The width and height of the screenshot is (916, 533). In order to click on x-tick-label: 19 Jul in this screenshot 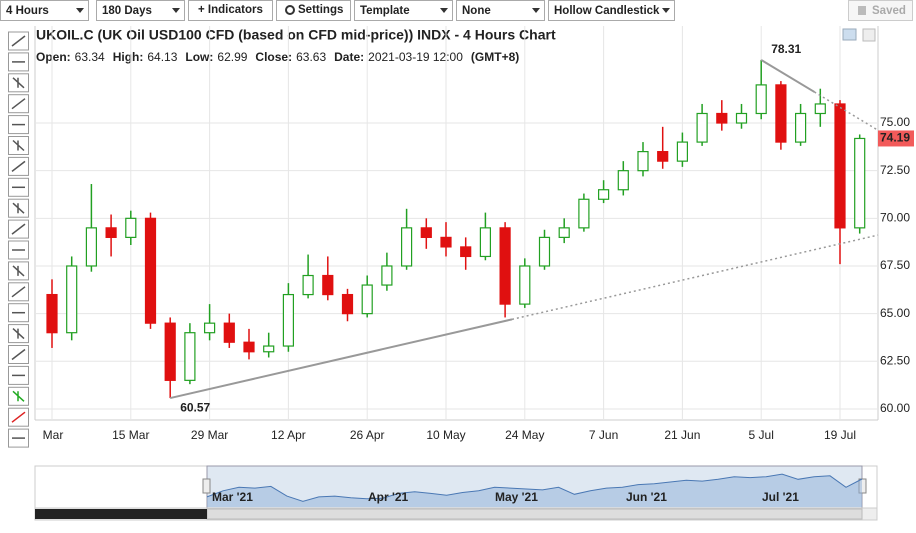, I will do `click(840, 435)`.